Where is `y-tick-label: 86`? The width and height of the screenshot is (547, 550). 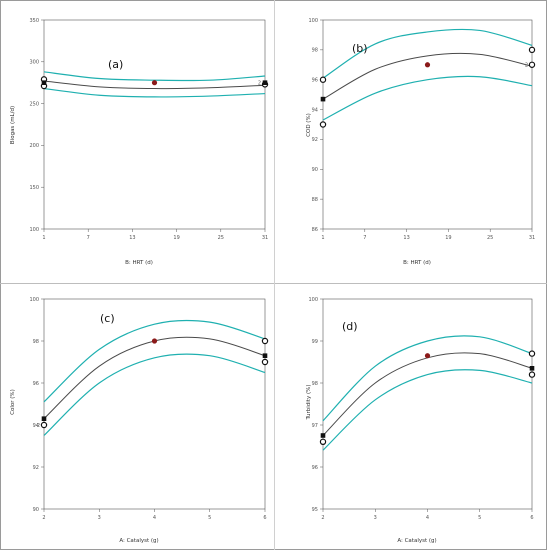 y-tick-label: 86 is located at coordinates (315, 230).